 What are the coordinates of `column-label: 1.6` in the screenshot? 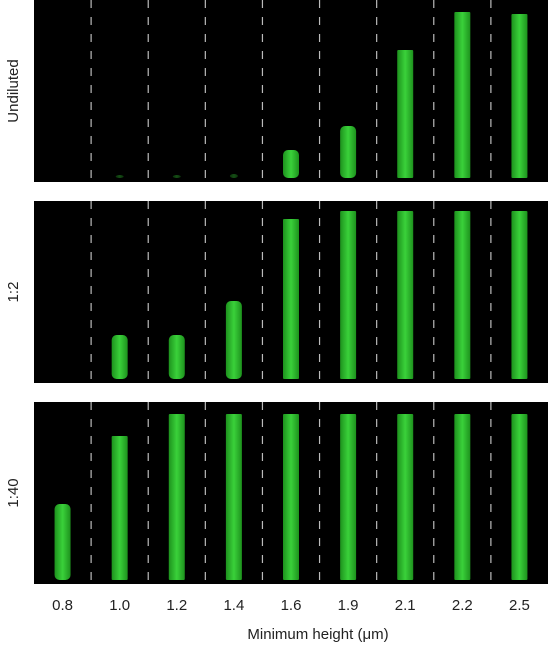 It's located at (291, 605).